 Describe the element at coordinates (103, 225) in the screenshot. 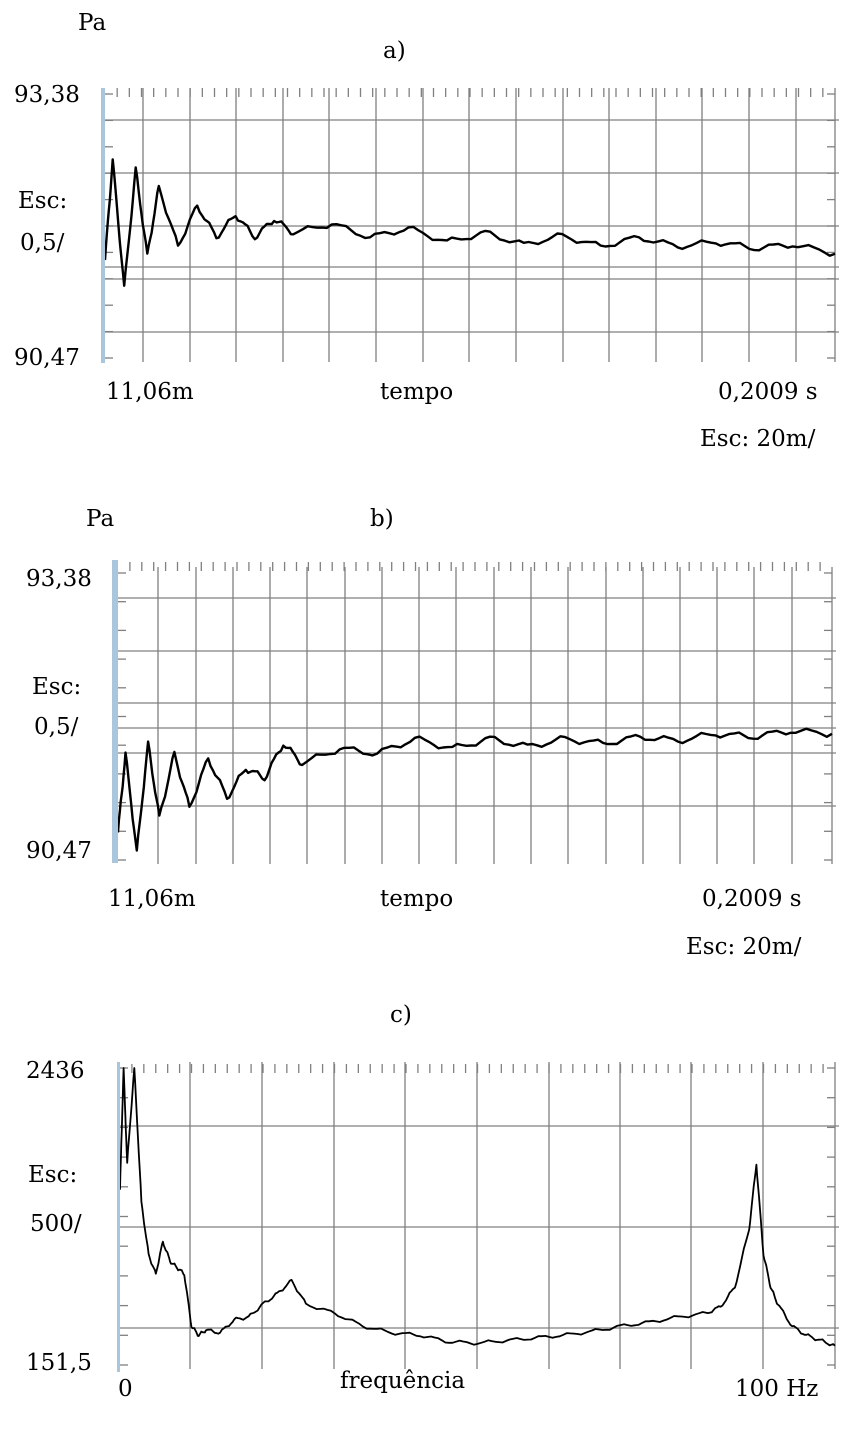

I see `chart-a-left-axis-bar` at that location.